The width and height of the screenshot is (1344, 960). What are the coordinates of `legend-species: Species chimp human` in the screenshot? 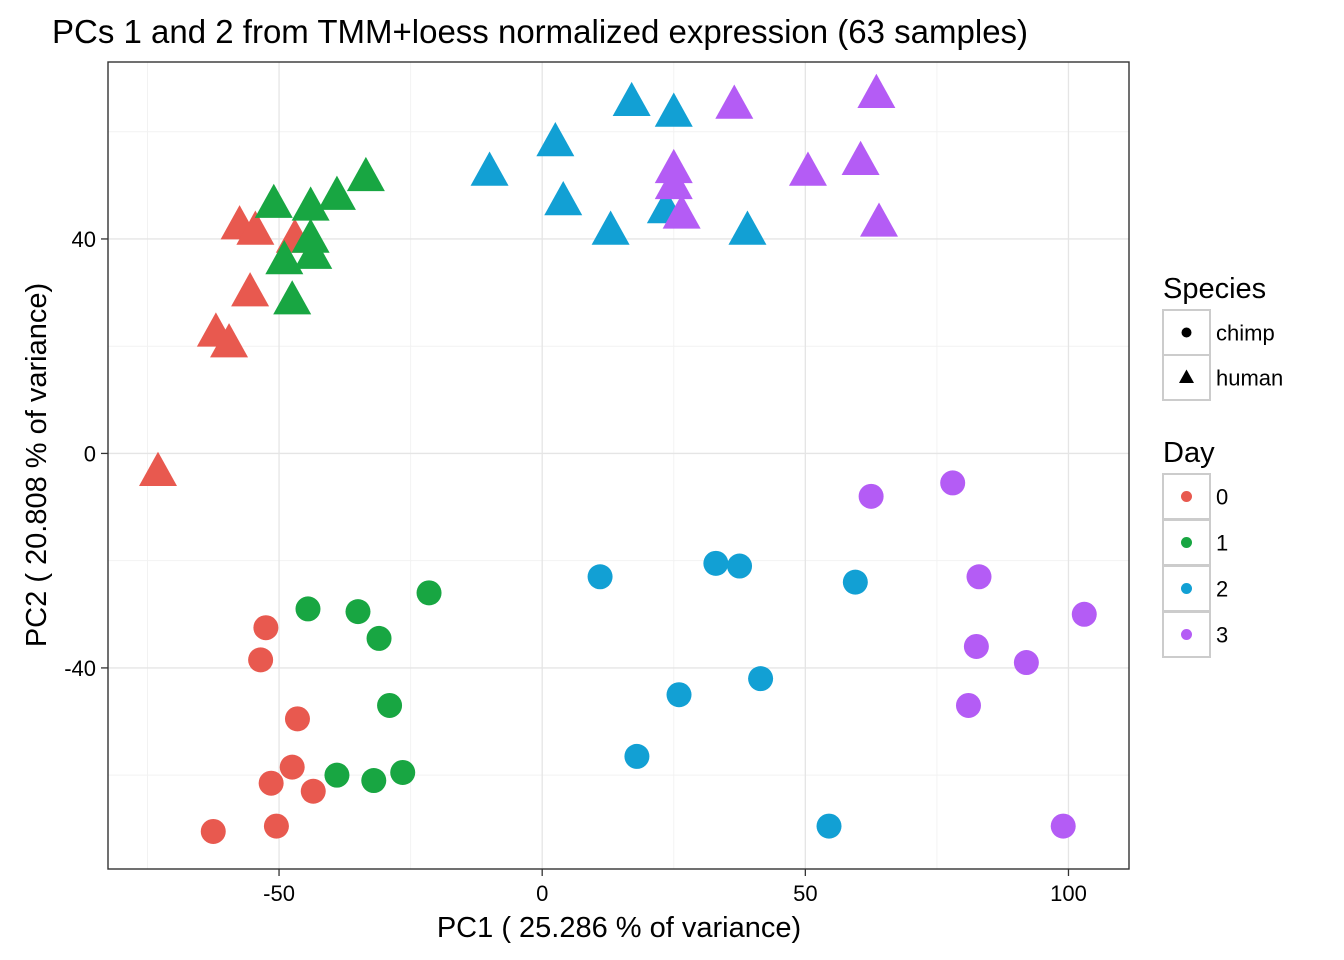 It's located at (1222, 337).